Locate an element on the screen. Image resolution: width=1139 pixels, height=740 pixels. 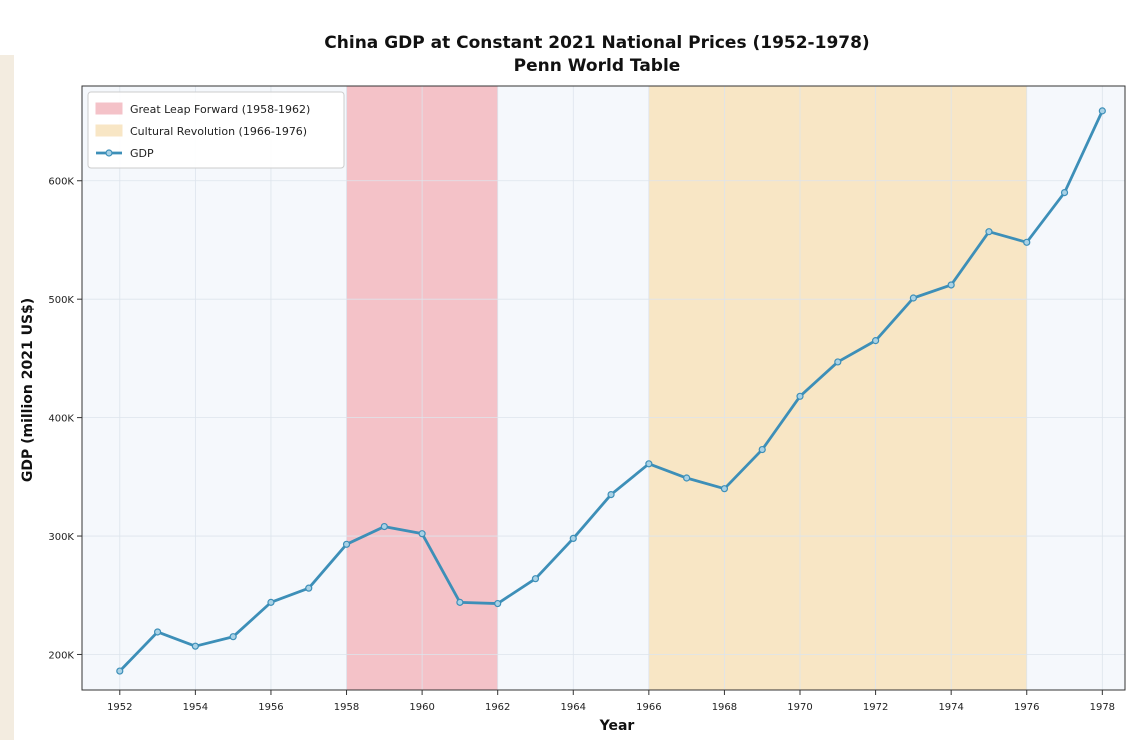
data-point-1970 is located at coordinates (800, 396).